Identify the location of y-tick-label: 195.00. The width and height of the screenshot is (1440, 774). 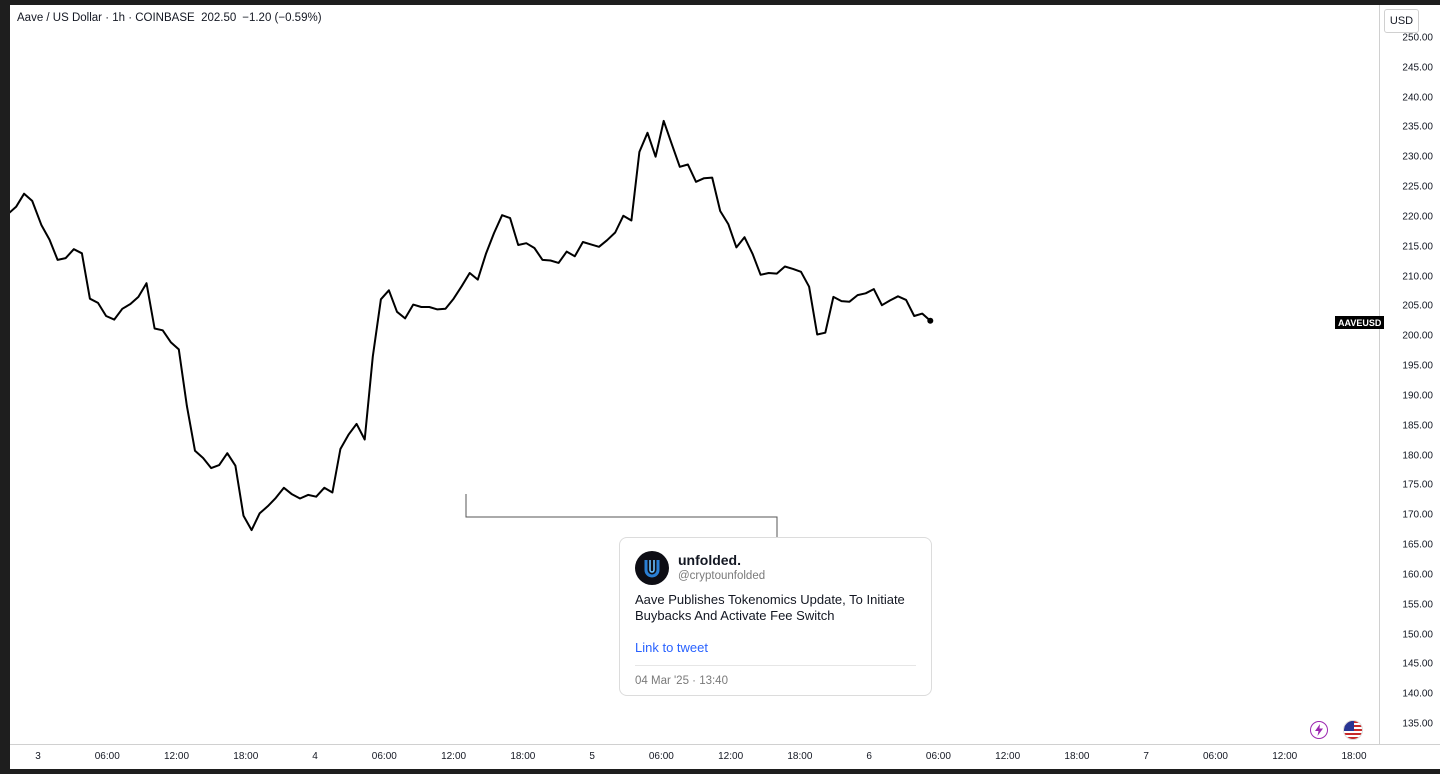
(1417, 366).